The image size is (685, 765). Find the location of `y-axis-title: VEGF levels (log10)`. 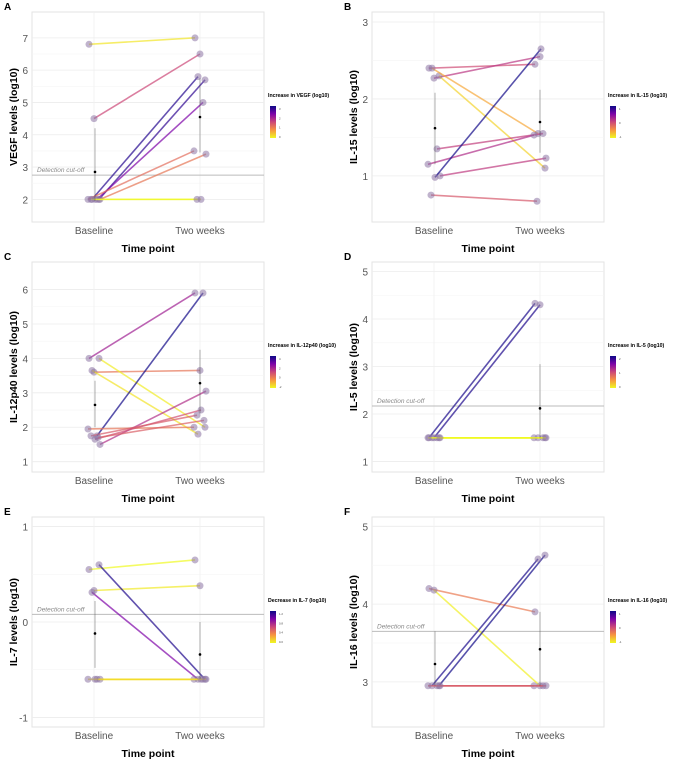

y-axis-title: VEGF levels (log10) is located at coordinates (14, 117).